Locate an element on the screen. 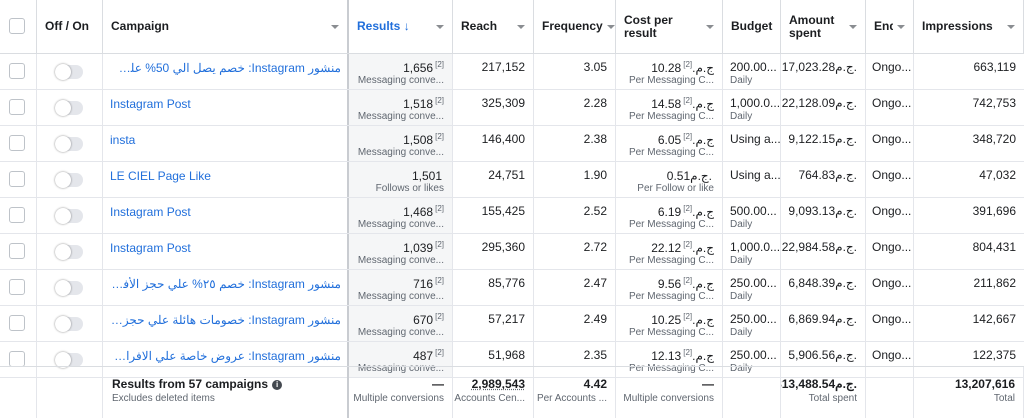  header-frequency: Frequency is located at coordinates (575, 26).